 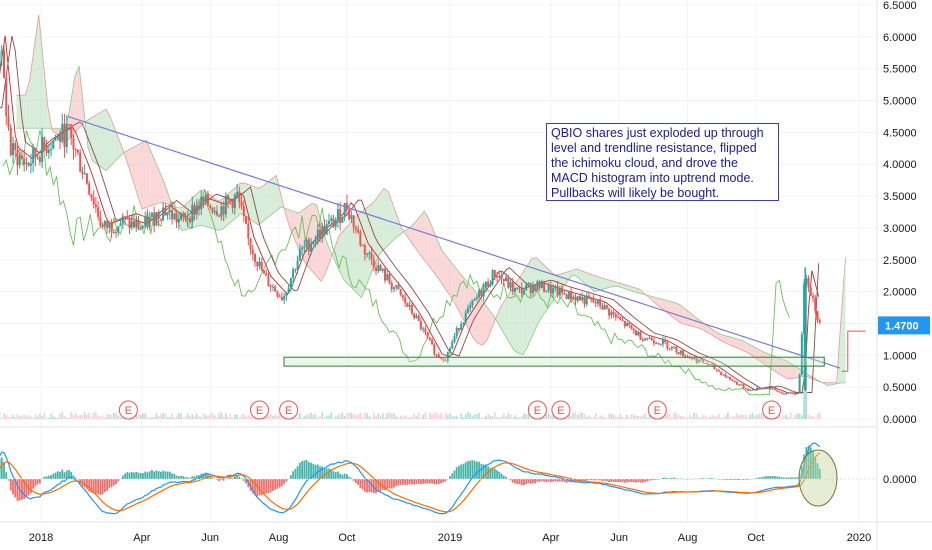 I want to click on time-tick-label: Apr, so click(x=141, y=538).